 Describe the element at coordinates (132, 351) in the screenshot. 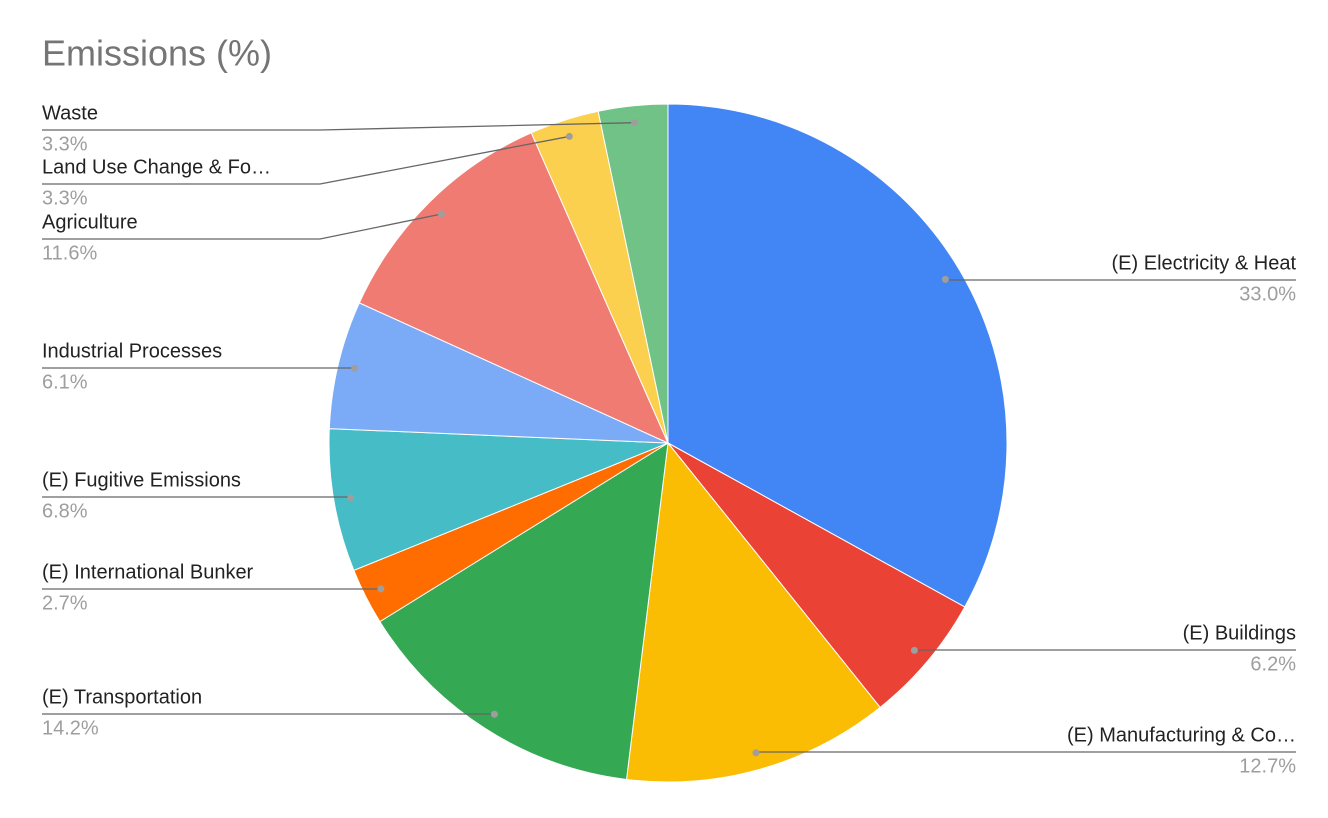

I see `slice-label: Industrial Processes` at that location.